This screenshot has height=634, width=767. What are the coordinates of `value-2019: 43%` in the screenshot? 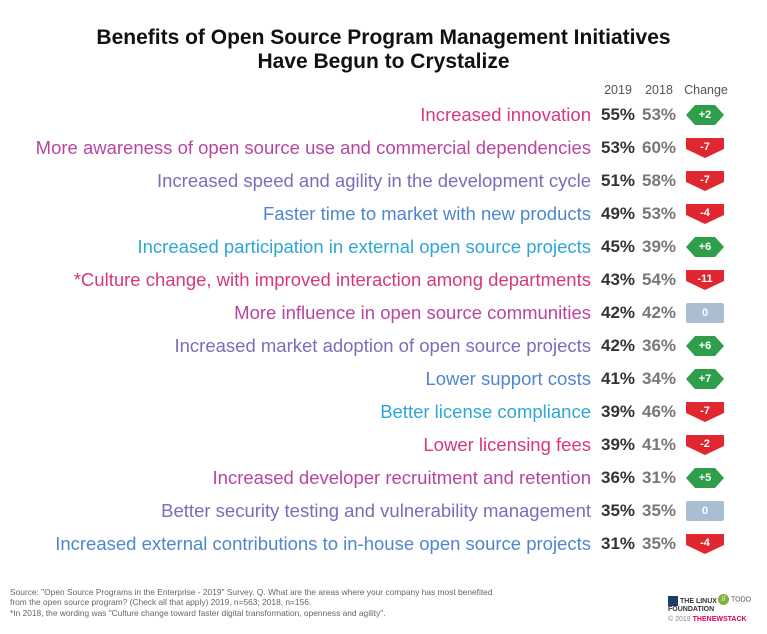 It's located at (618, 279).